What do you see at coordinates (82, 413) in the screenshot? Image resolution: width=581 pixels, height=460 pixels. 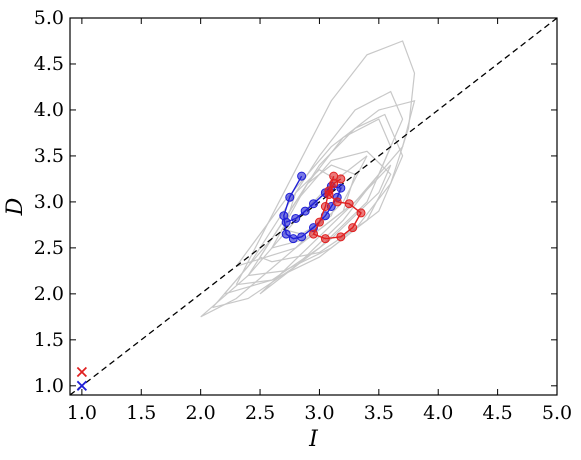 I see `x-tick-label: 1.0` at bounding box center [82, 413].